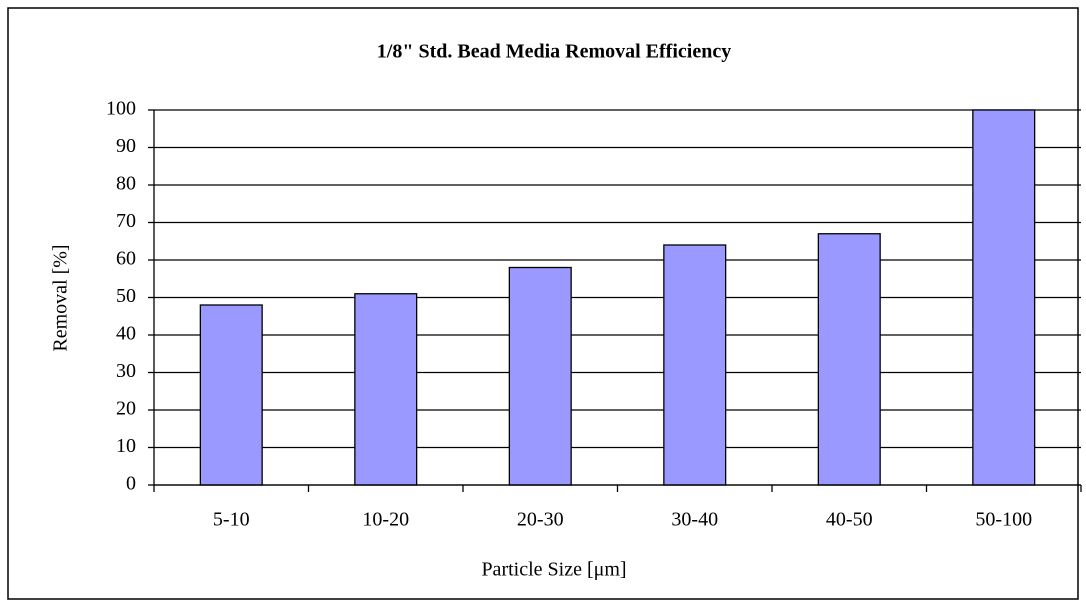 This screenshot has height=607, width=1086. What do you see at coordinates (126, 221) in the screenshot?
I see `y-tick-label: 70` at bounding box center [126, 221].